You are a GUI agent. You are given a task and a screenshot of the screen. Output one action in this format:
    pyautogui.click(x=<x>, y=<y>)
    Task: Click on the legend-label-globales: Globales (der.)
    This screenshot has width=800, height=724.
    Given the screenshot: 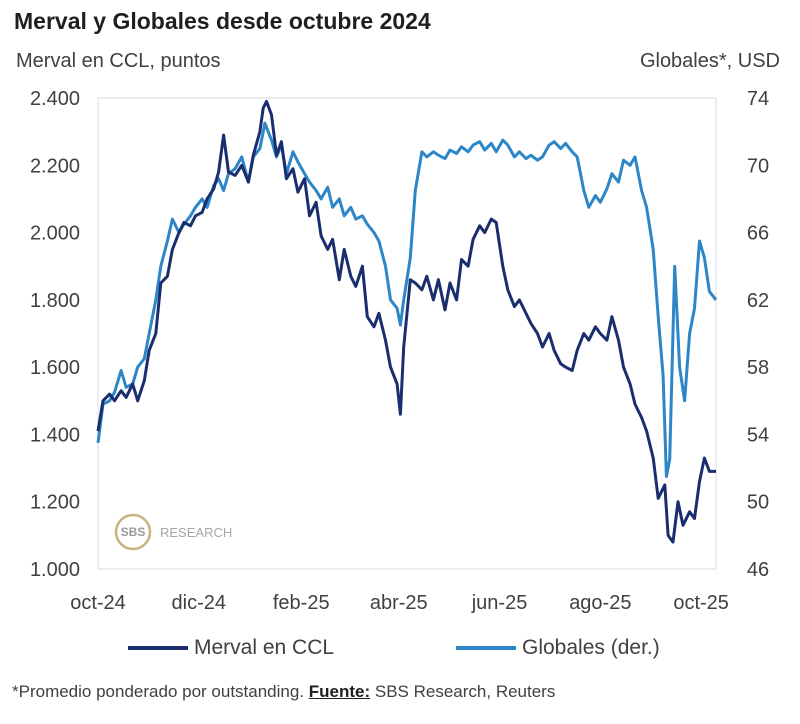 What is the action you would take?
    pyautogui.click(x=591, y=647)
    